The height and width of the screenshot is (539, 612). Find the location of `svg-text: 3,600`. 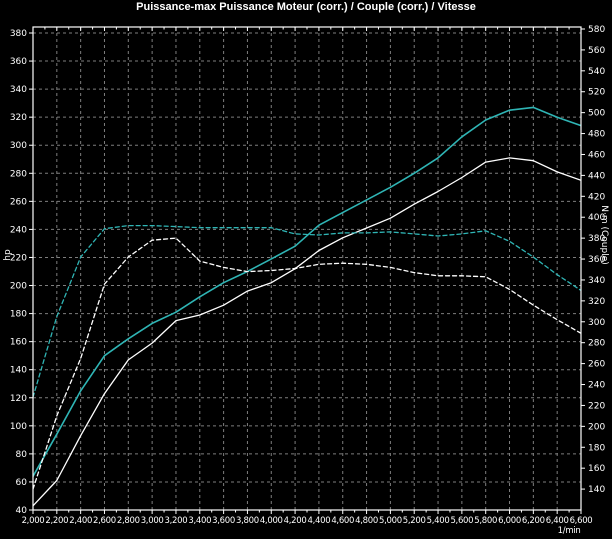

svg-text: 3,600 is located at coordinates (223, 521).